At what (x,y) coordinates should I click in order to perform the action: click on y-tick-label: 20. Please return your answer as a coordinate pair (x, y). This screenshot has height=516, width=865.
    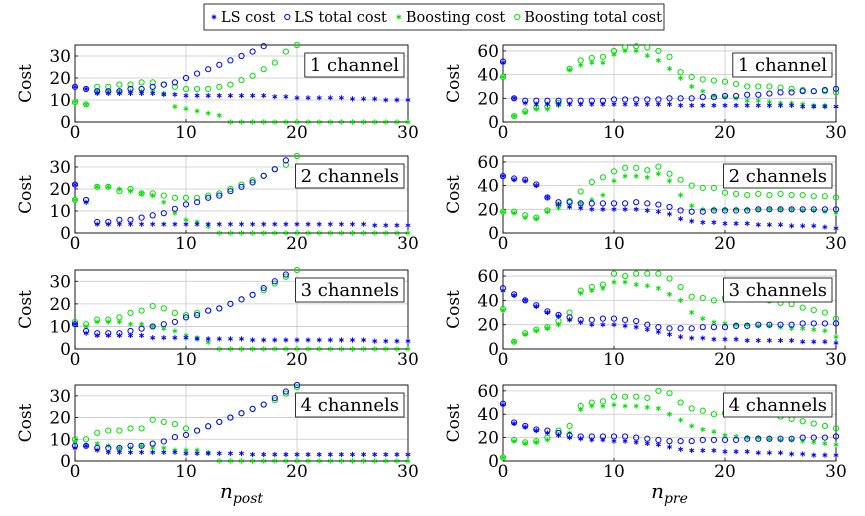
    Looking at the image, I should click on (488, 210).